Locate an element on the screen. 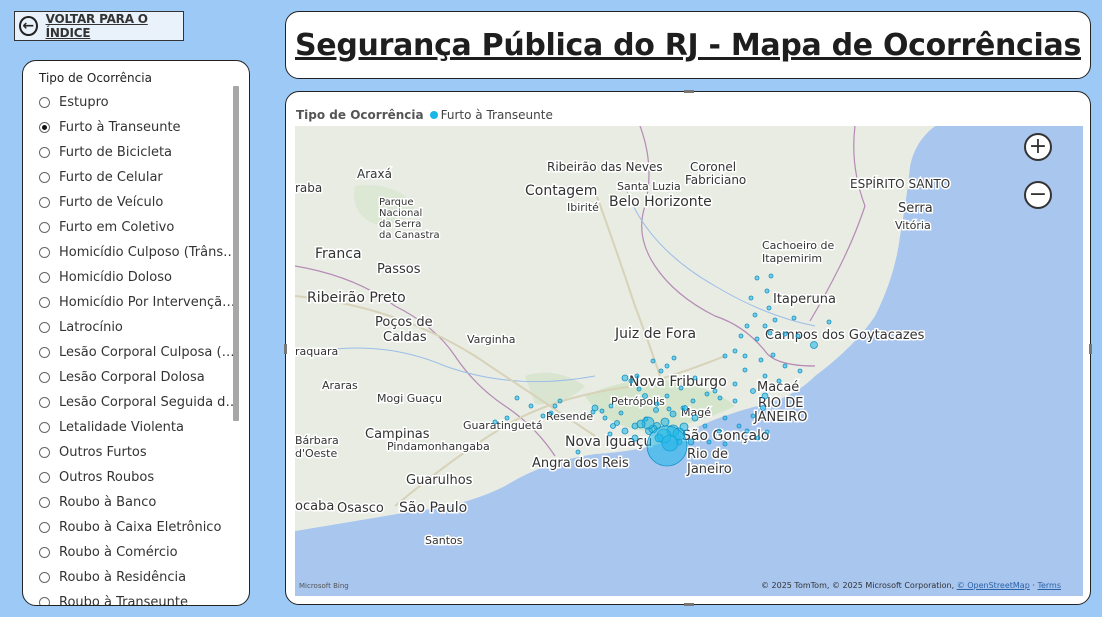 This screenshot has width=1102, height=617. slicer-option: Roubo à Caixa Eletrônico is located at coordinates (139, 527).